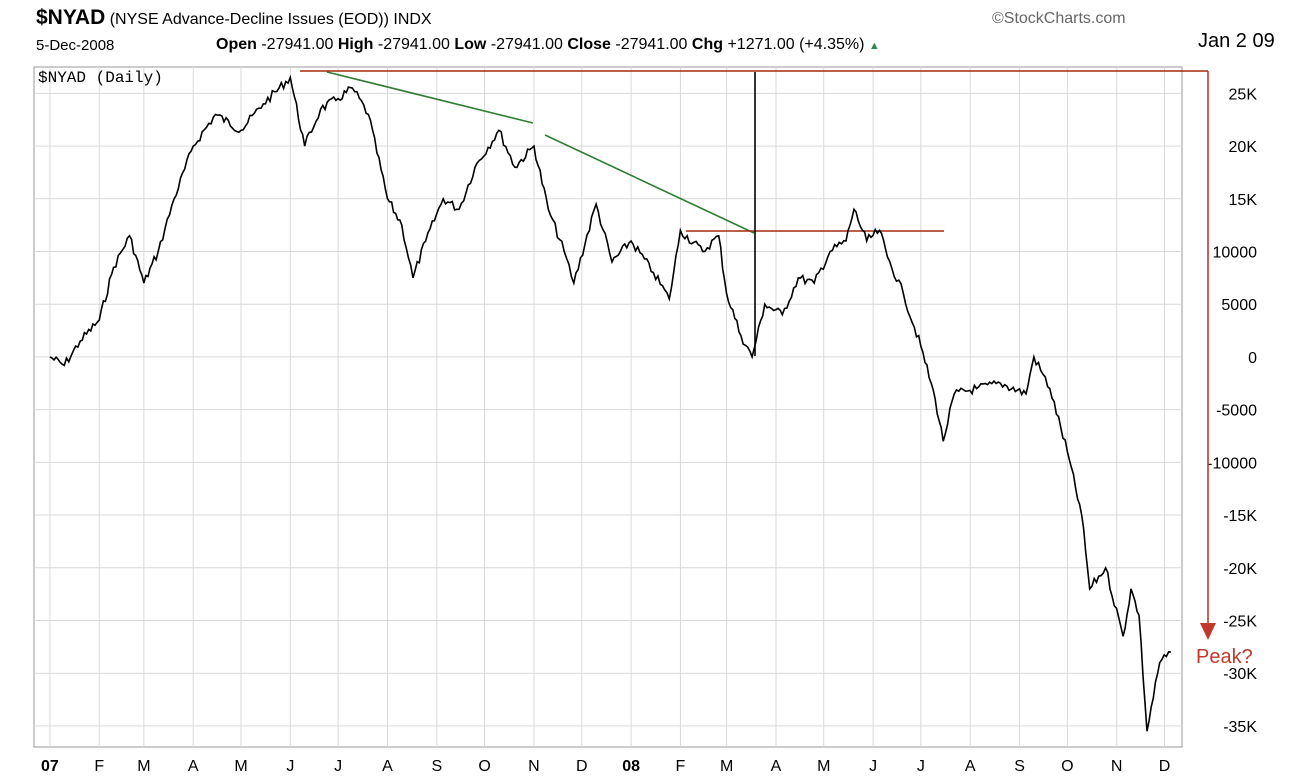 This screenshot has width=1308, height=783. Describe the element at coordinates (631, 766) in the screenshot. I see `x-tick-label: 08` at that location.